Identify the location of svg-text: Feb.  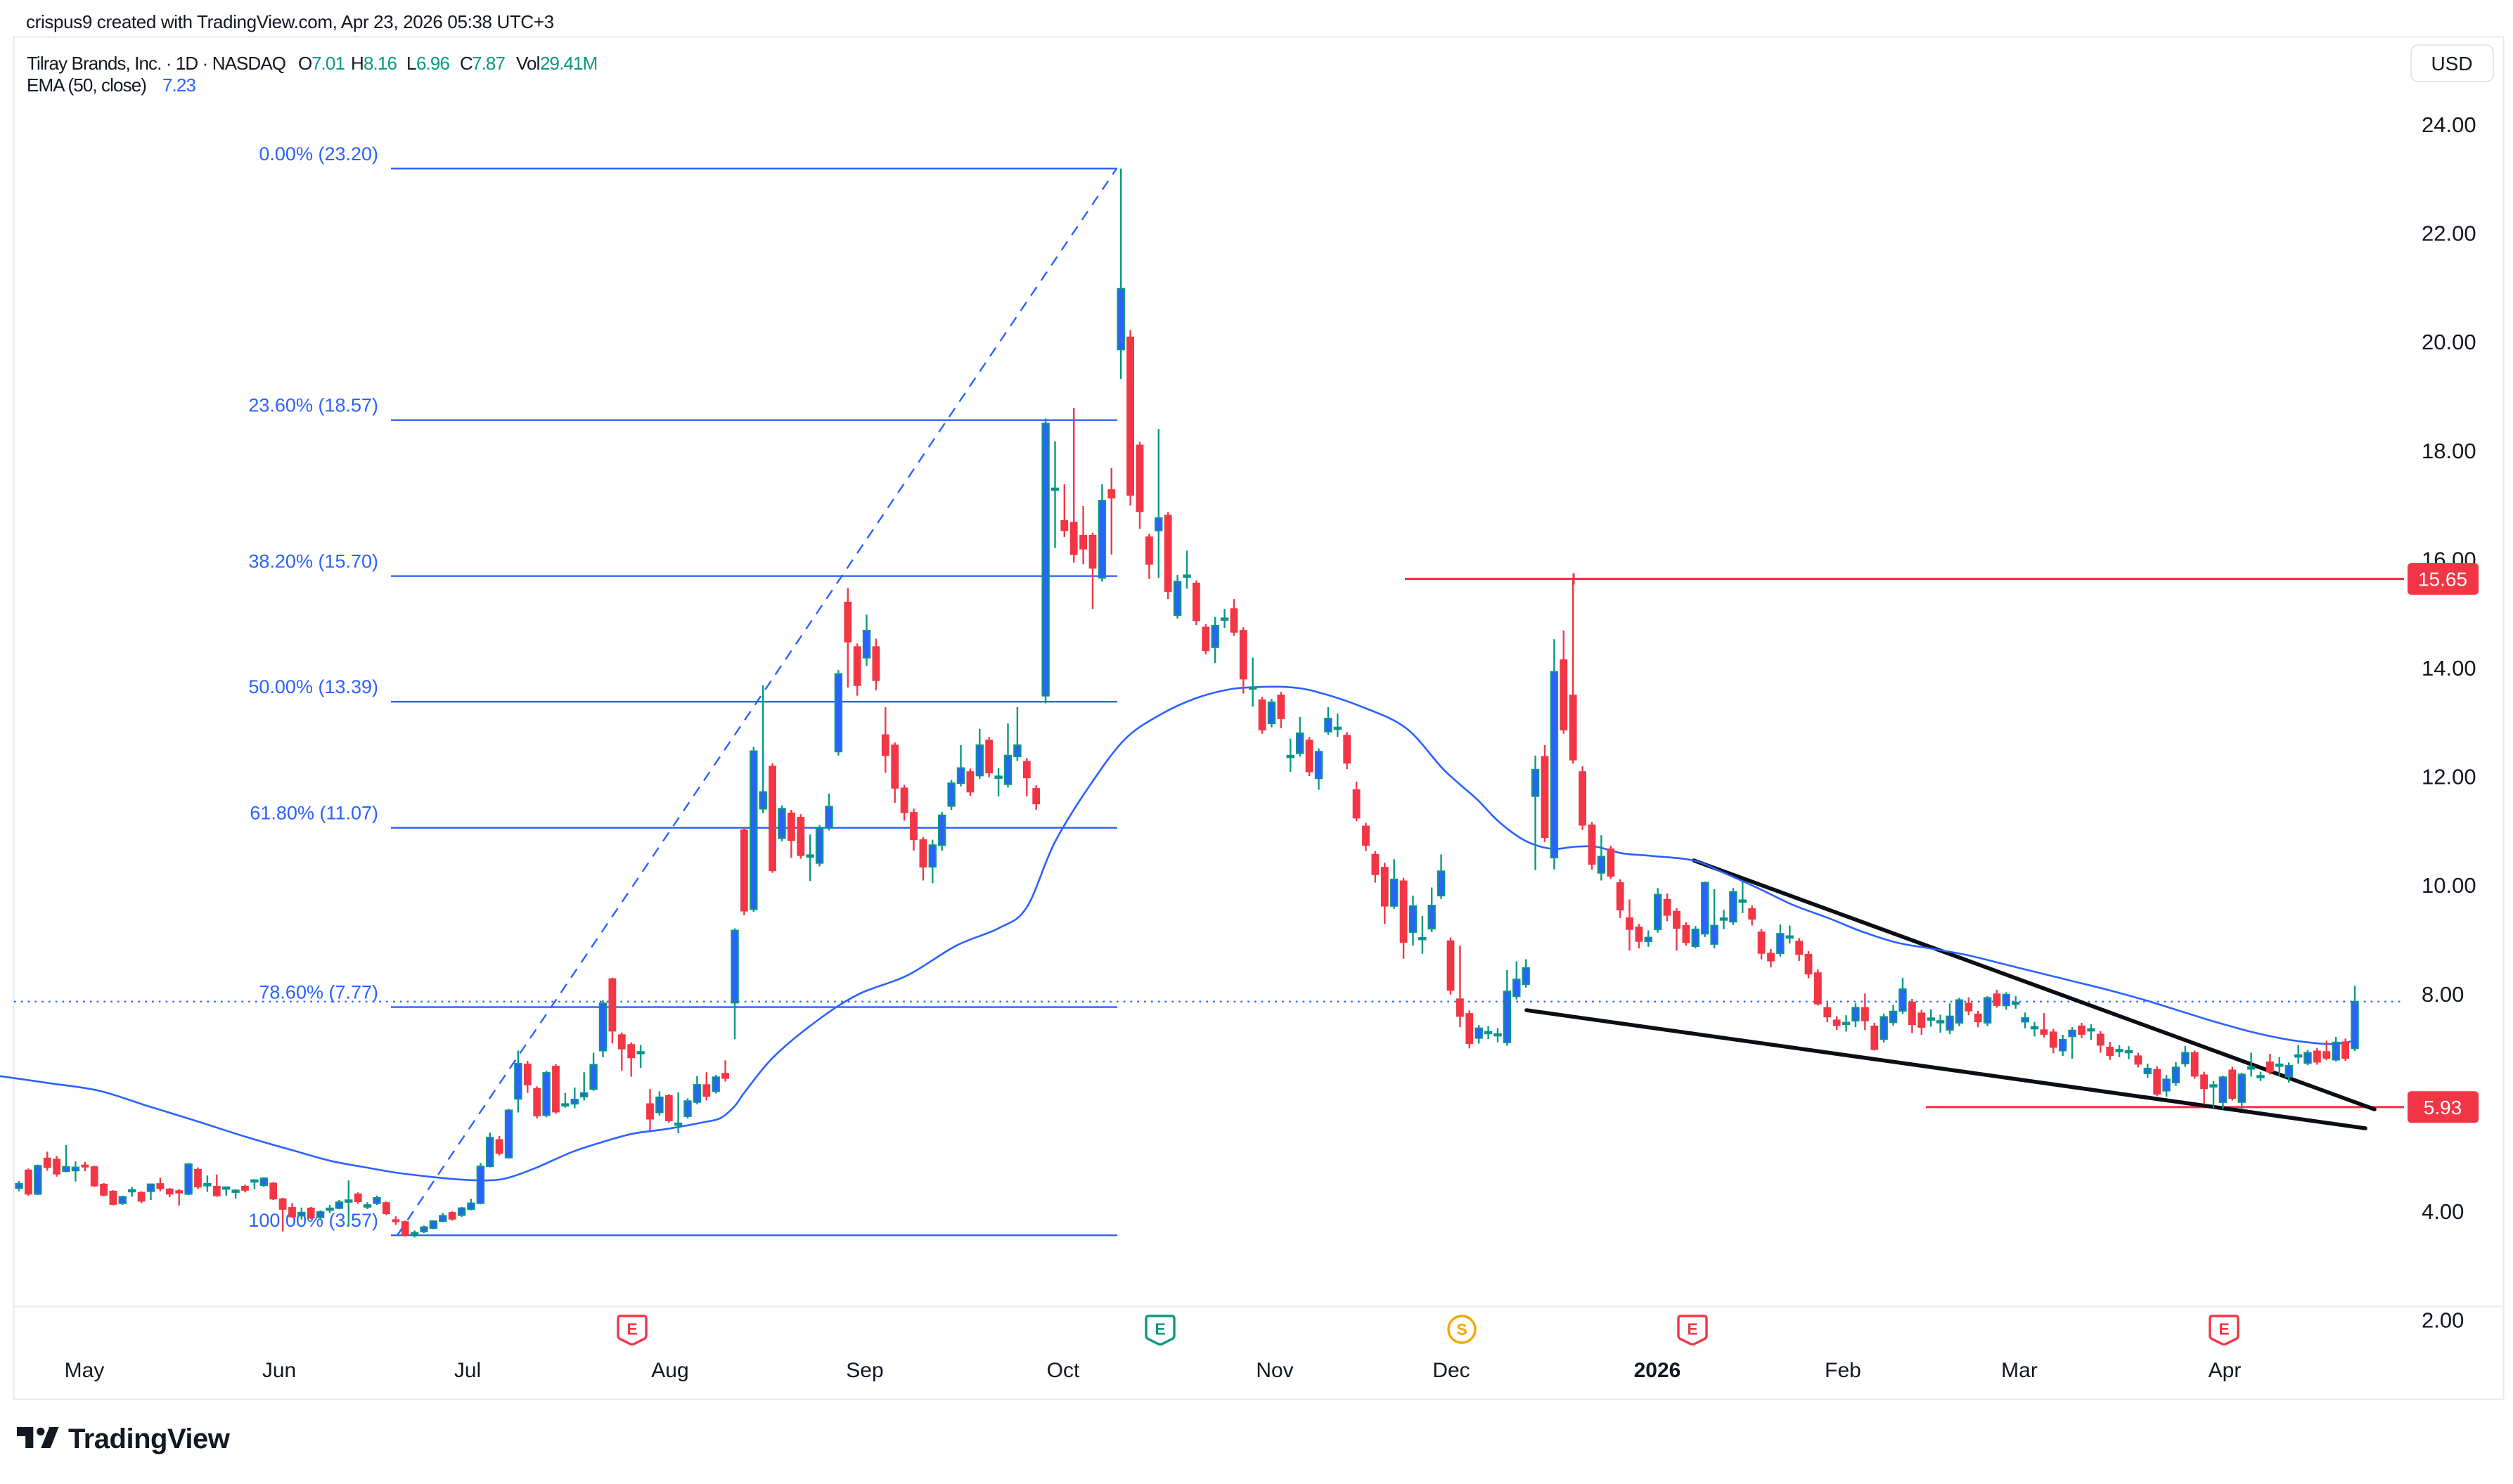
(1843, 1370).